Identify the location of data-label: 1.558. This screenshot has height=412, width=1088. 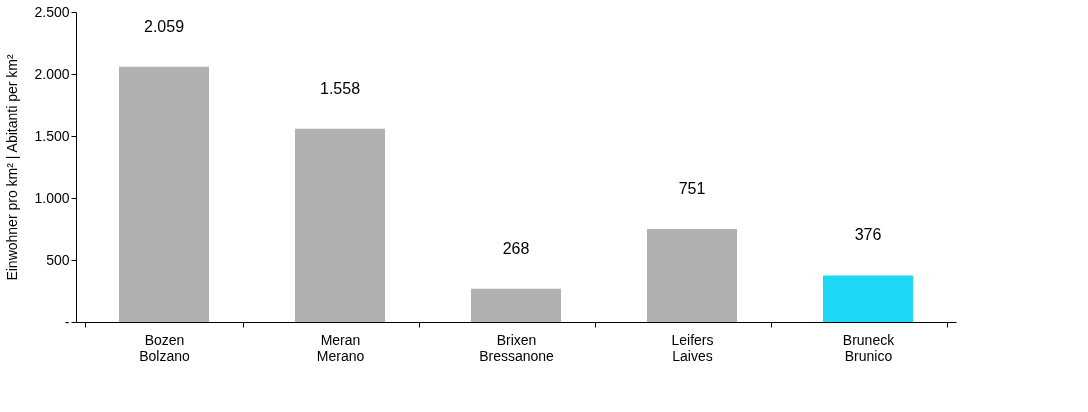
(340, 88).